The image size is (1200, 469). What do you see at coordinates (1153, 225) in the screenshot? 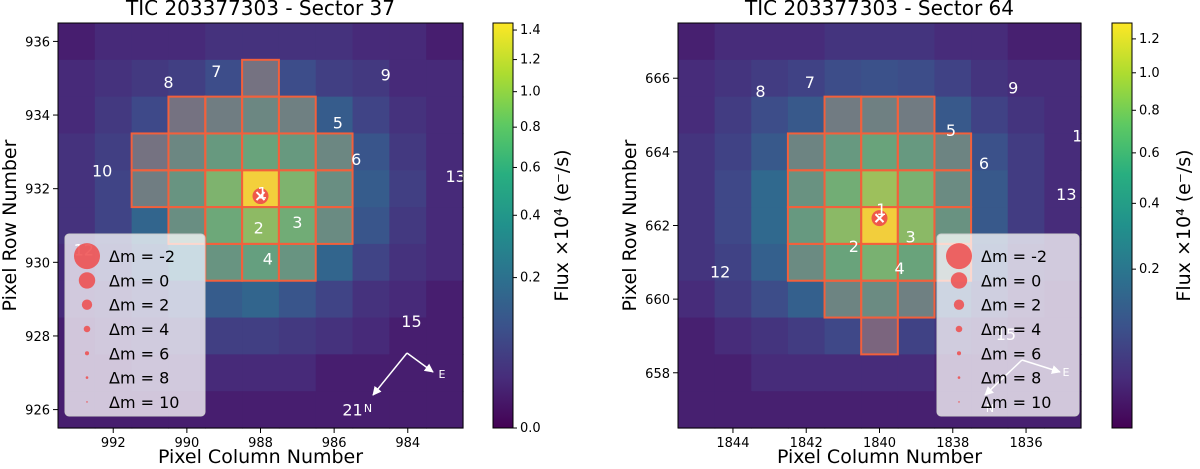
I see `colorbar: 0.2 0.4 0.6 0.8 1.0 1.2 Flux ×10⁴ (e⁻/s)` at bounding box center [1153, 225].